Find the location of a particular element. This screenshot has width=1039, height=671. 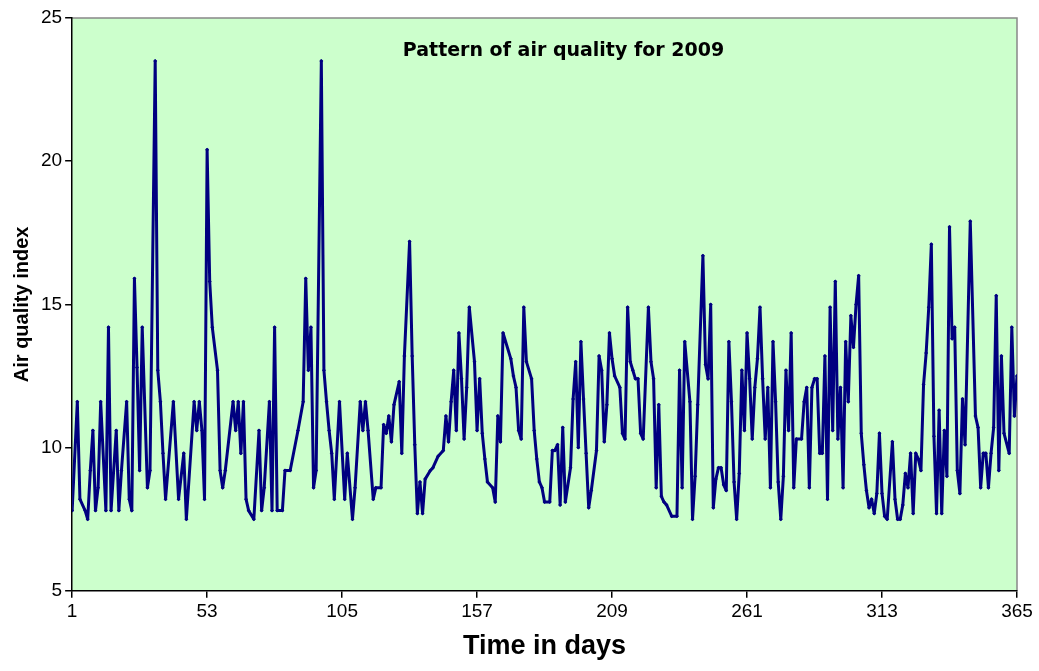

y-tick-label: 25 is located at coordinates (51, 17).